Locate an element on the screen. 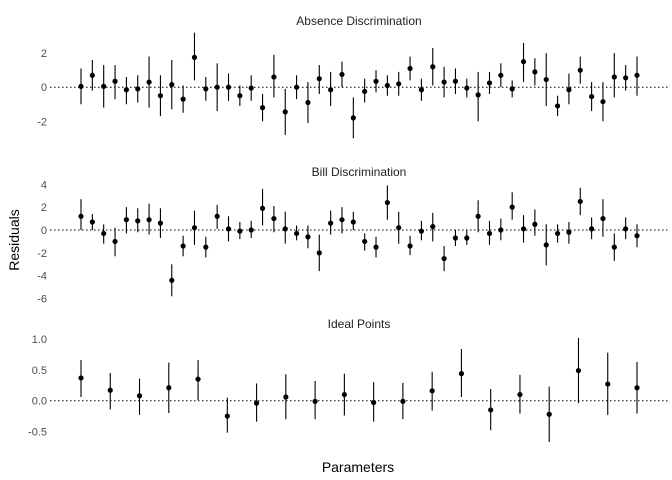 The height and width of the screenshot is (480, 672). y-axis-label: Residuals is located at coordinates (14, 239).